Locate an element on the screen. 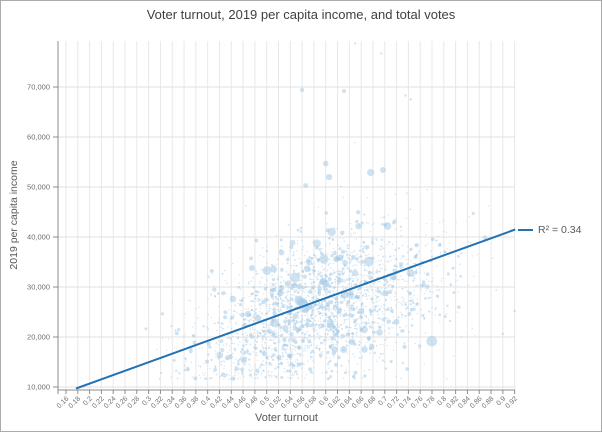  svg-text: 0.78 is located at coordinates (429, 402).